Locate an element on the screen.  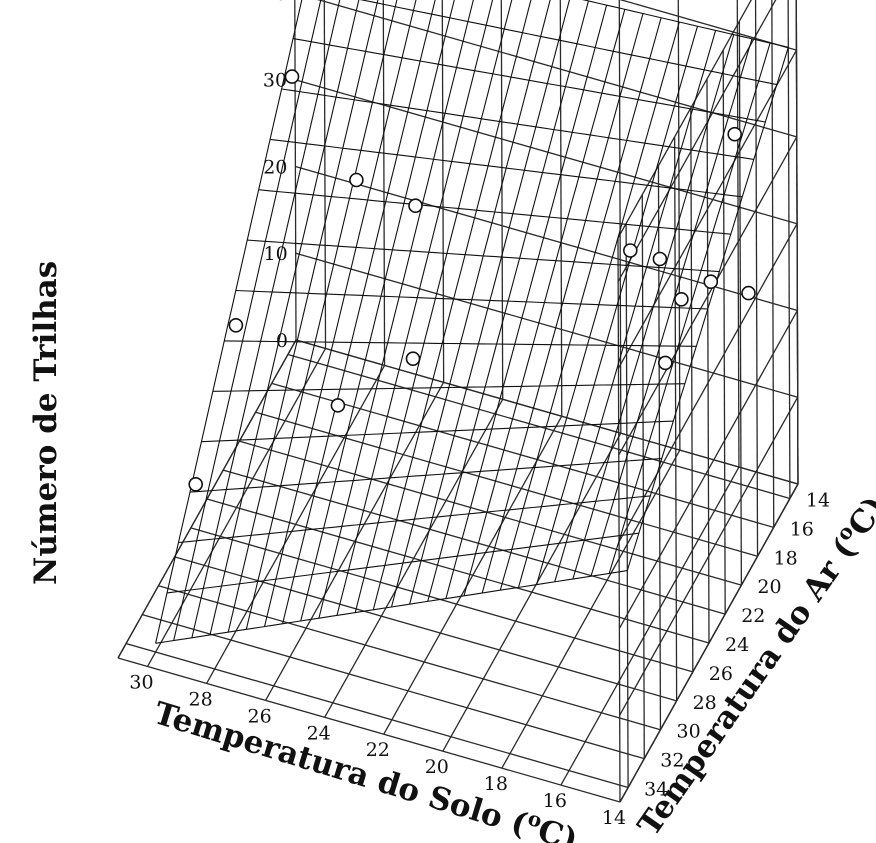
z-tick-label: 20 is located at coordinates (275, 168).